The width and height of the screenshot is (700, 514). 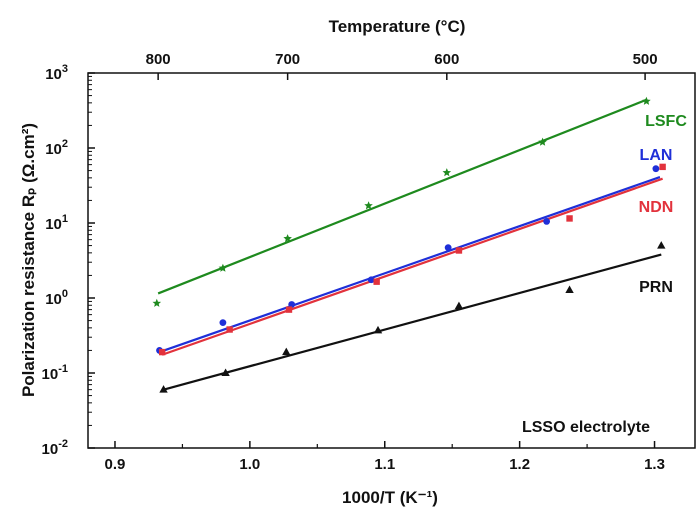 I want to click on x-tick-label: 1.2, so click(x=519, y=464).